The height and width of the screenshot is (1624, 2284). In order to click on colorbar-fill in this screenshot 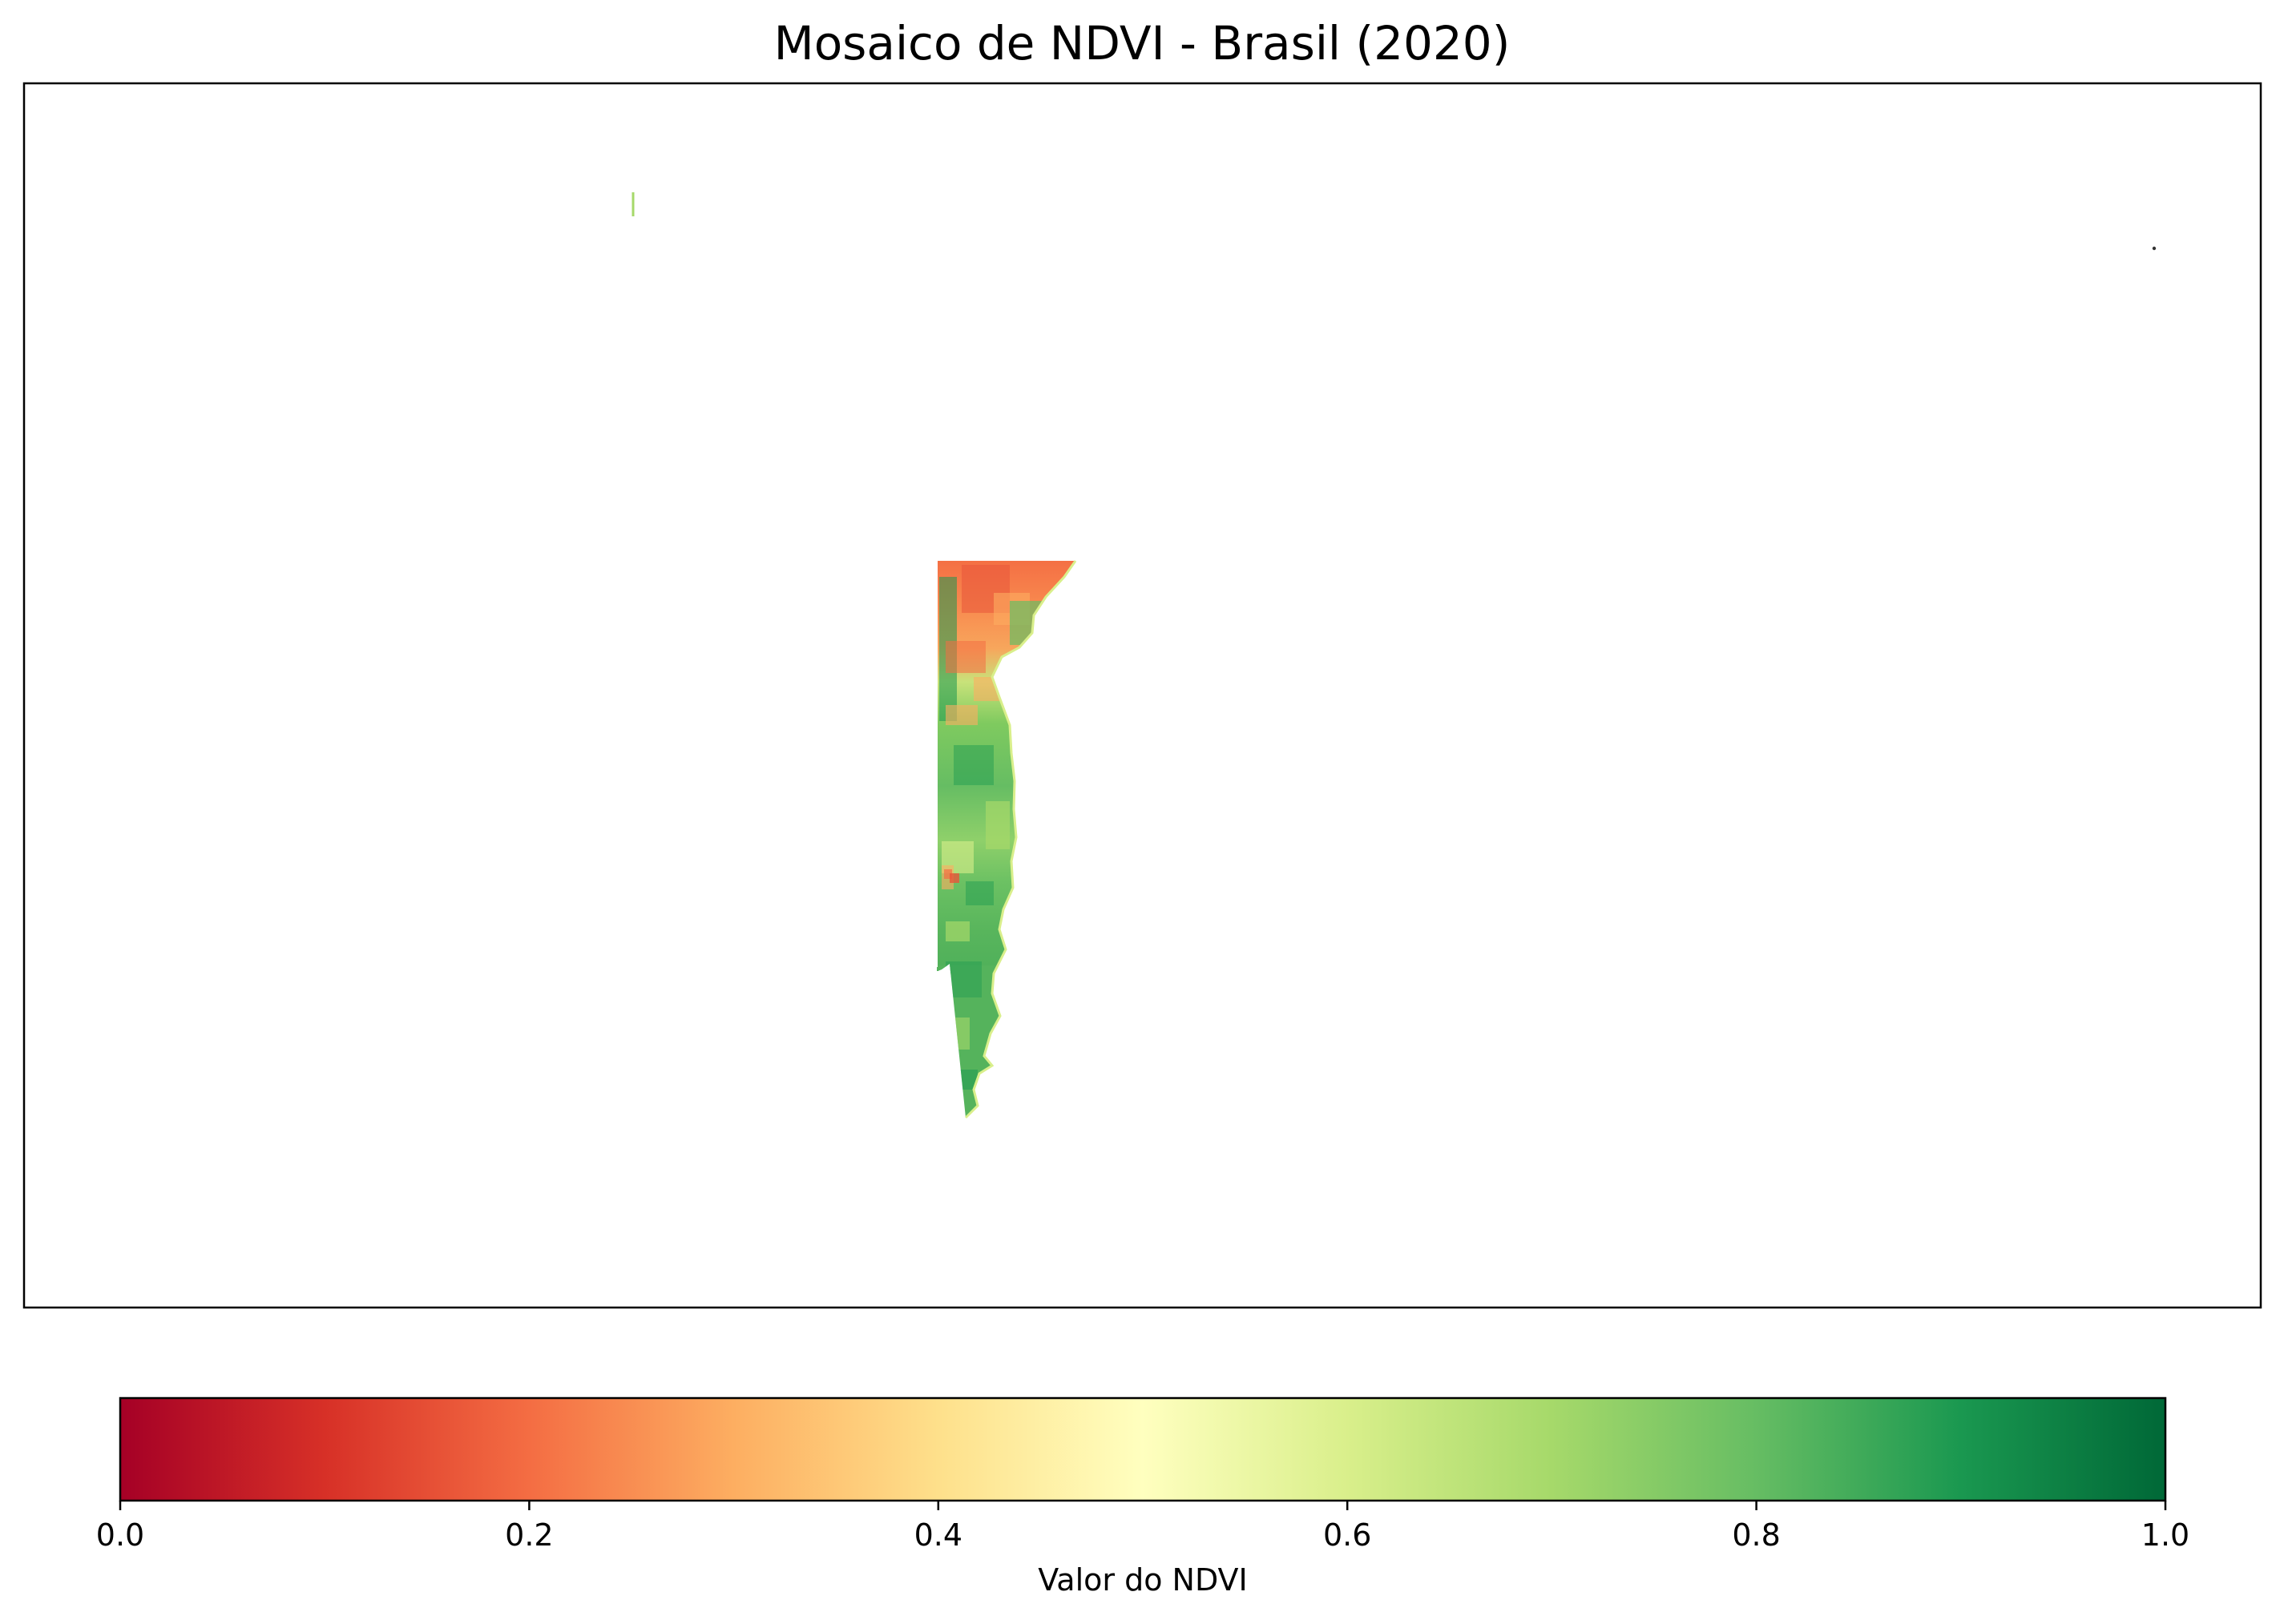, I will do `click(1142, 1449)`.